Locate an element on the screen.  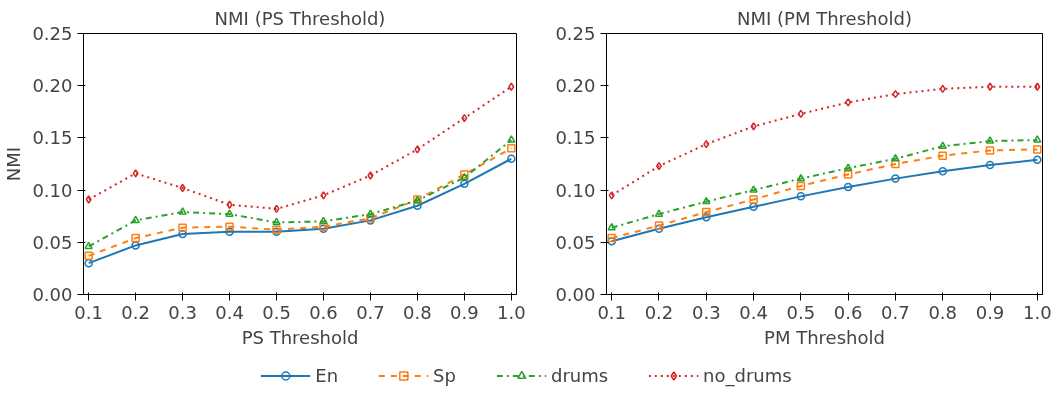
legend-label: Sp is located at coordinates (444, 375).